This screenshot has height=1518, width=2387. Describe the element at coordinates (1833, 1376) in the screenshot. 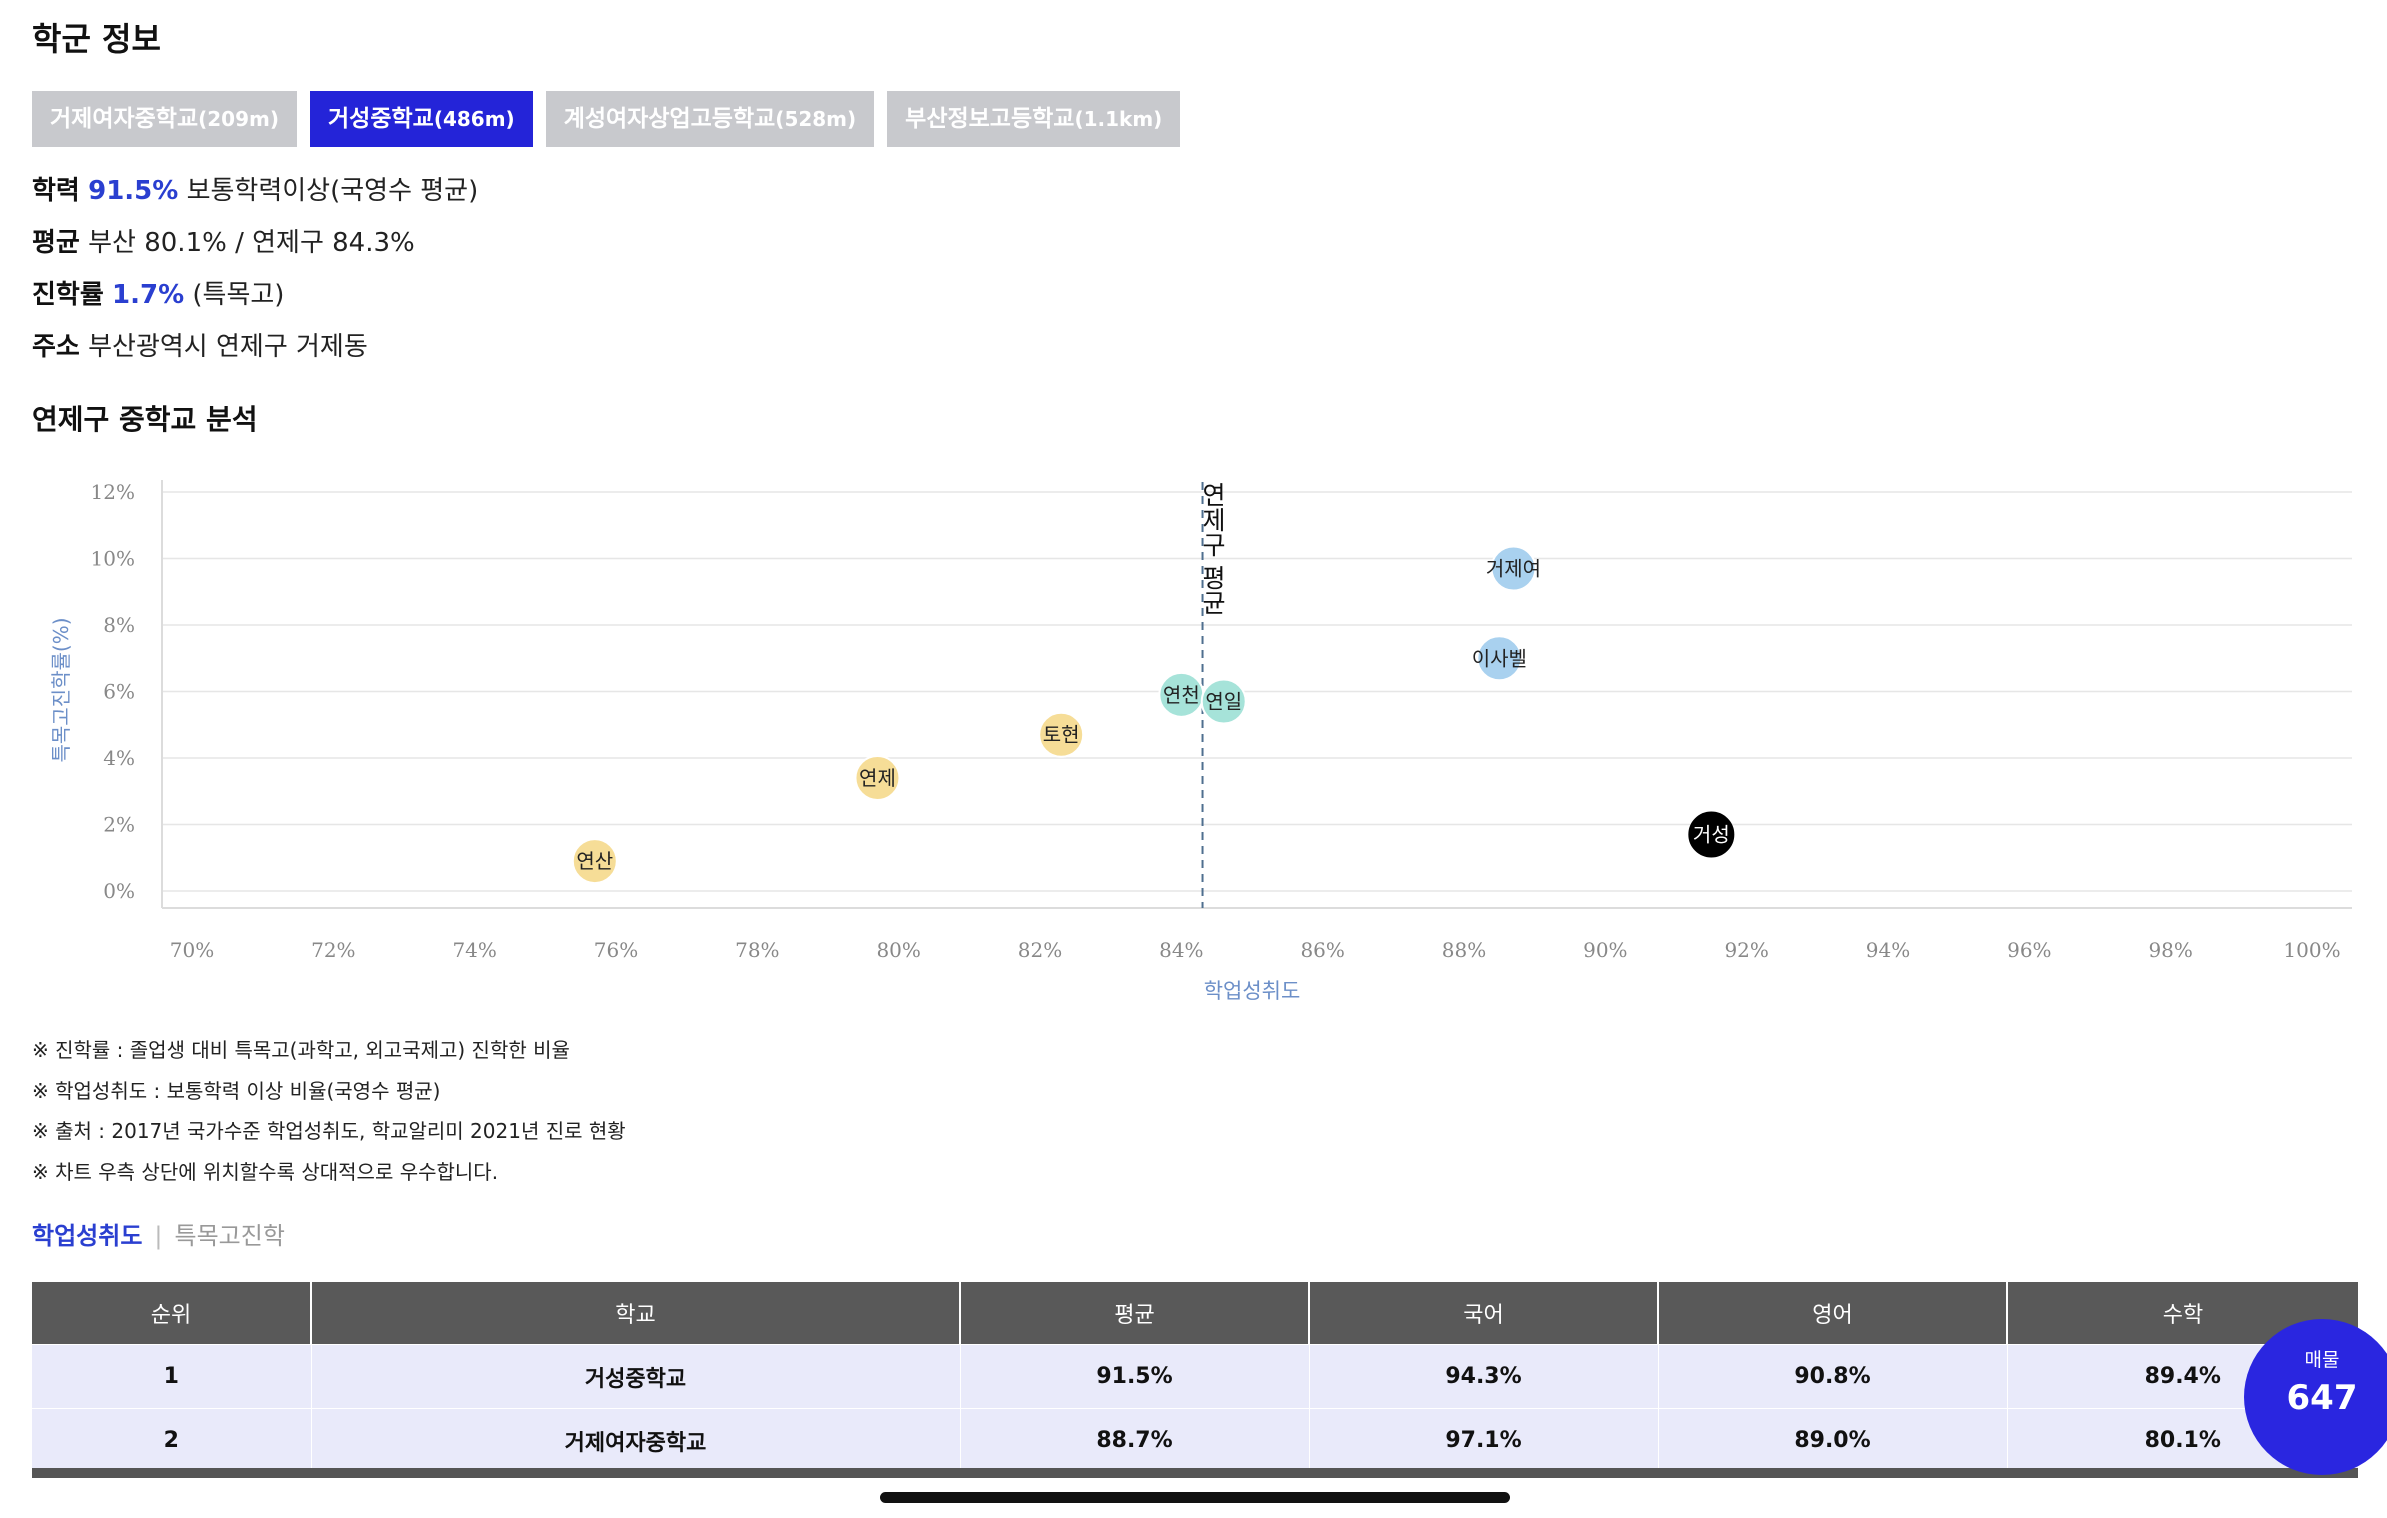

I see `cell-english: 90.8%` at that location.